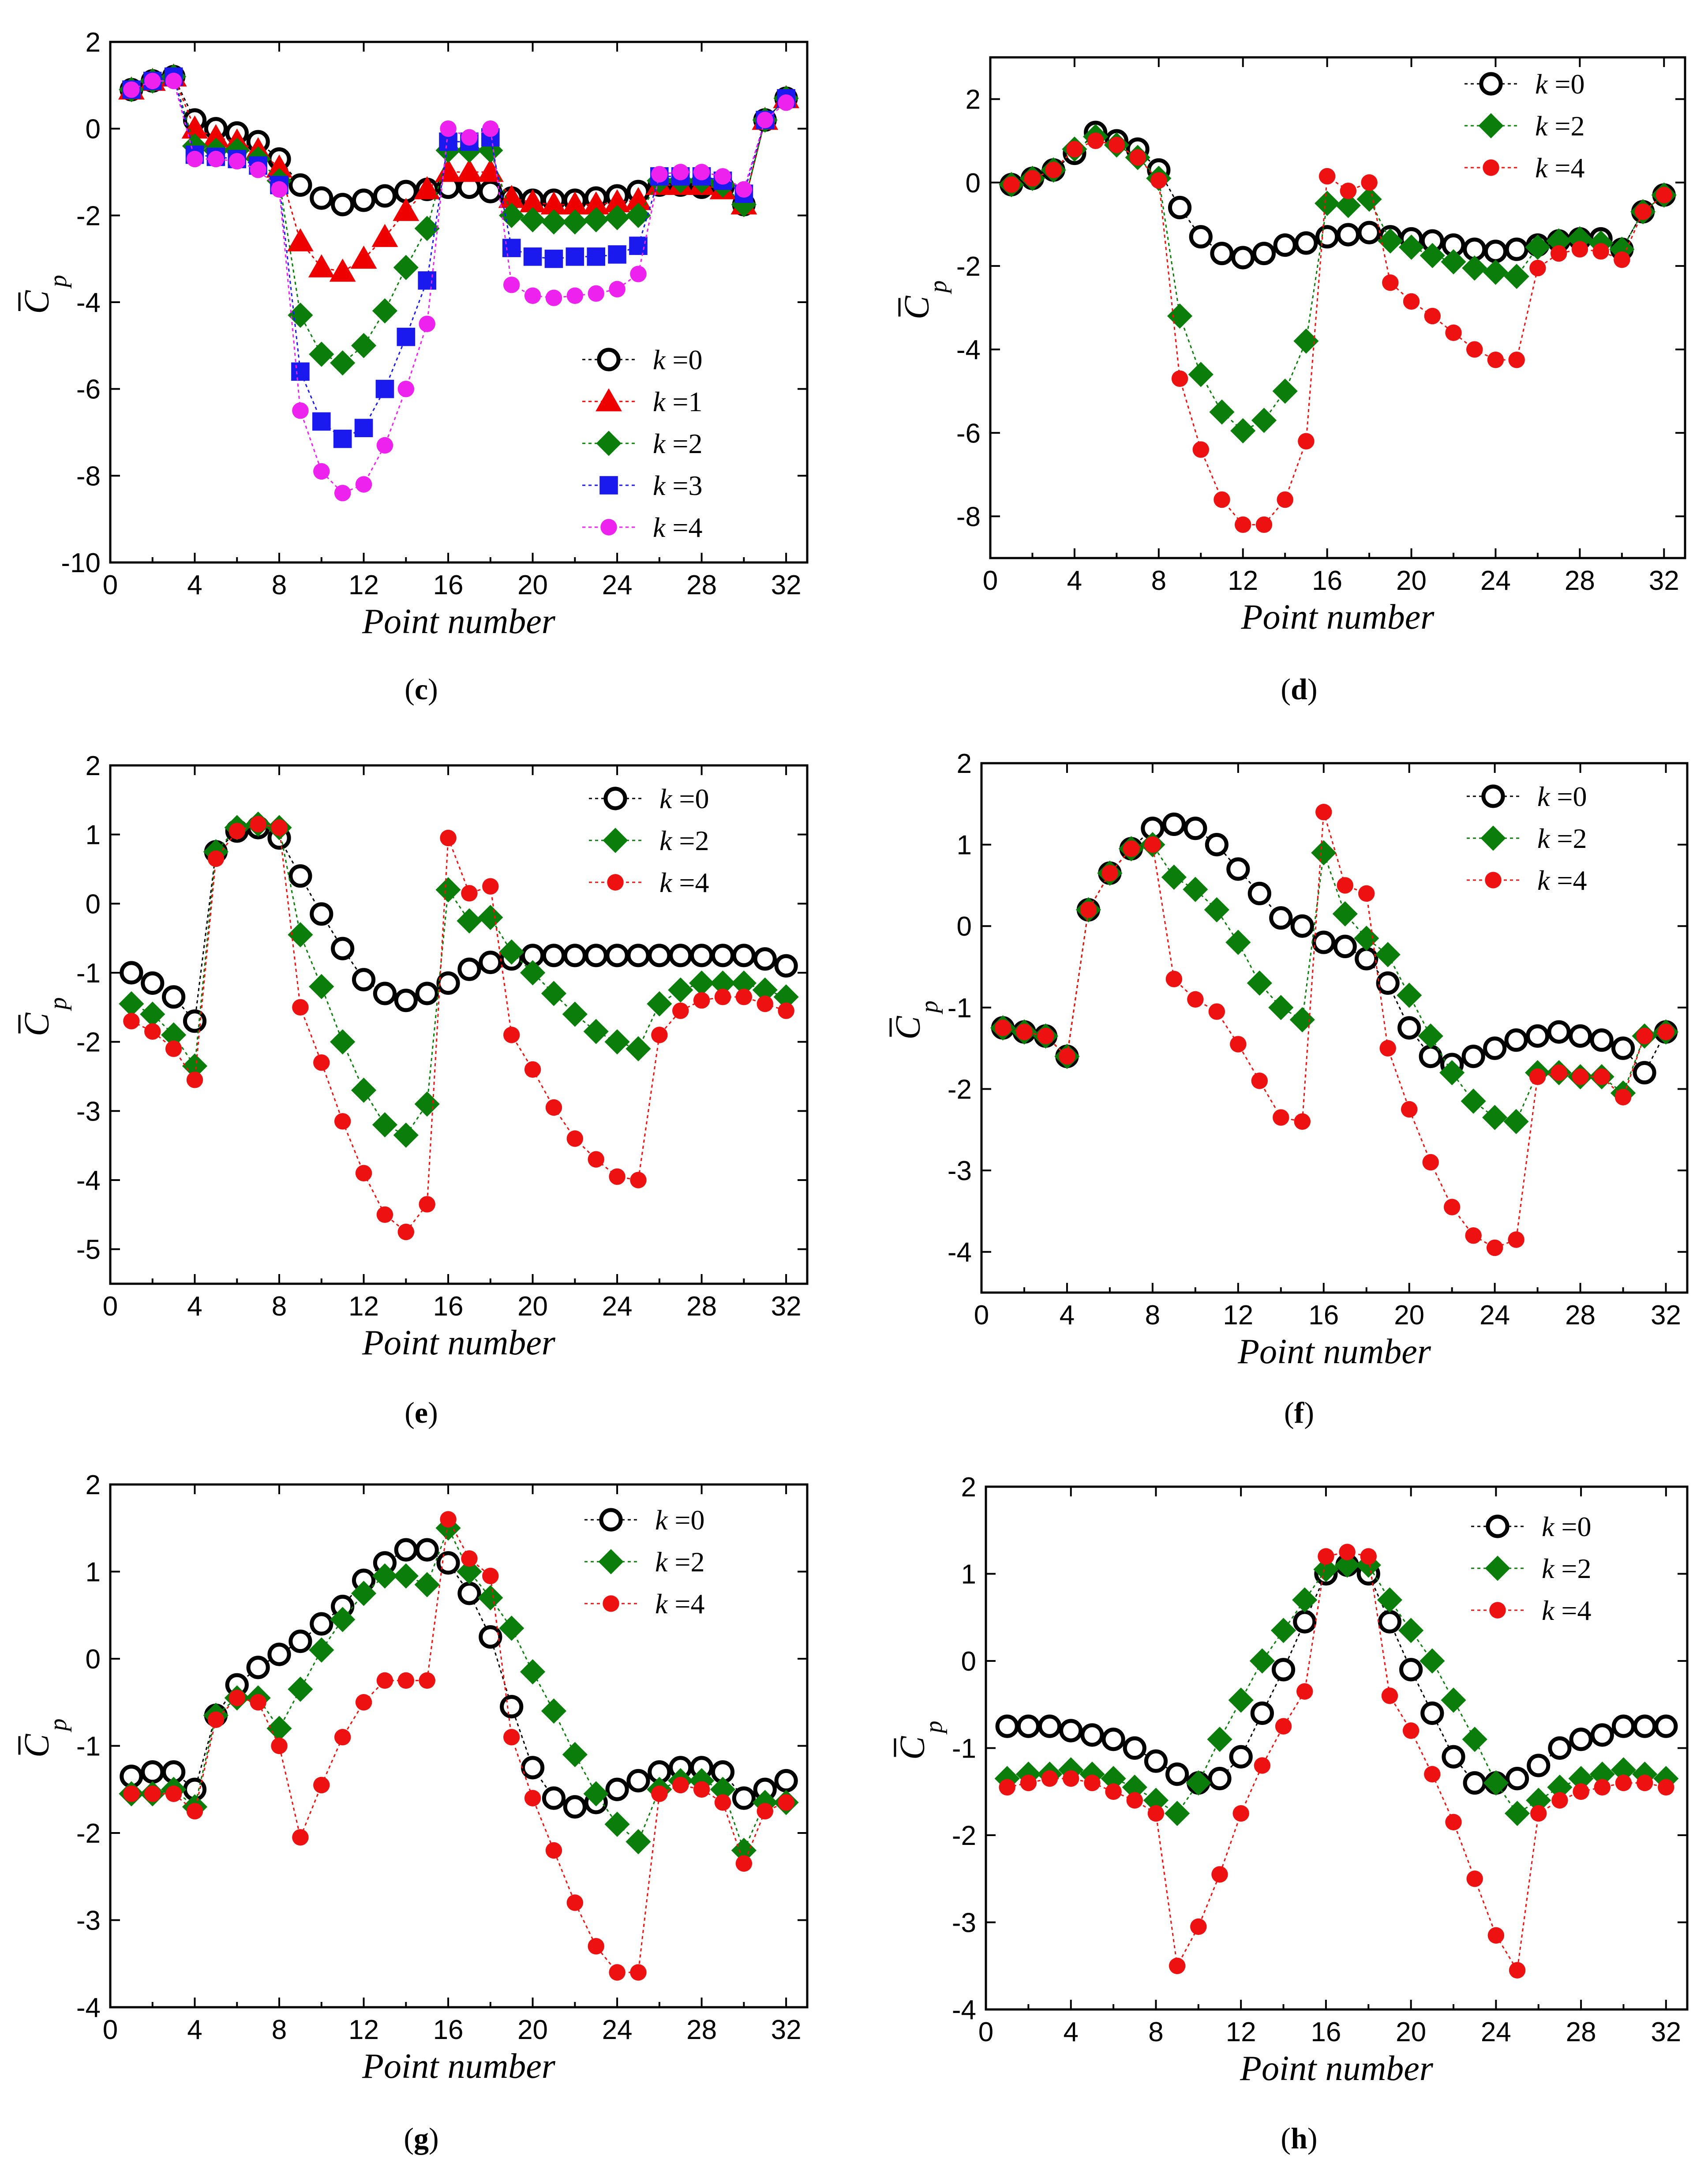 The height and width of the screenshot is (2174, 1708). What do you see at coordinates (1337, 307) in the screenshot?
I see `plot-frame` at bounding box center [1337, 307].